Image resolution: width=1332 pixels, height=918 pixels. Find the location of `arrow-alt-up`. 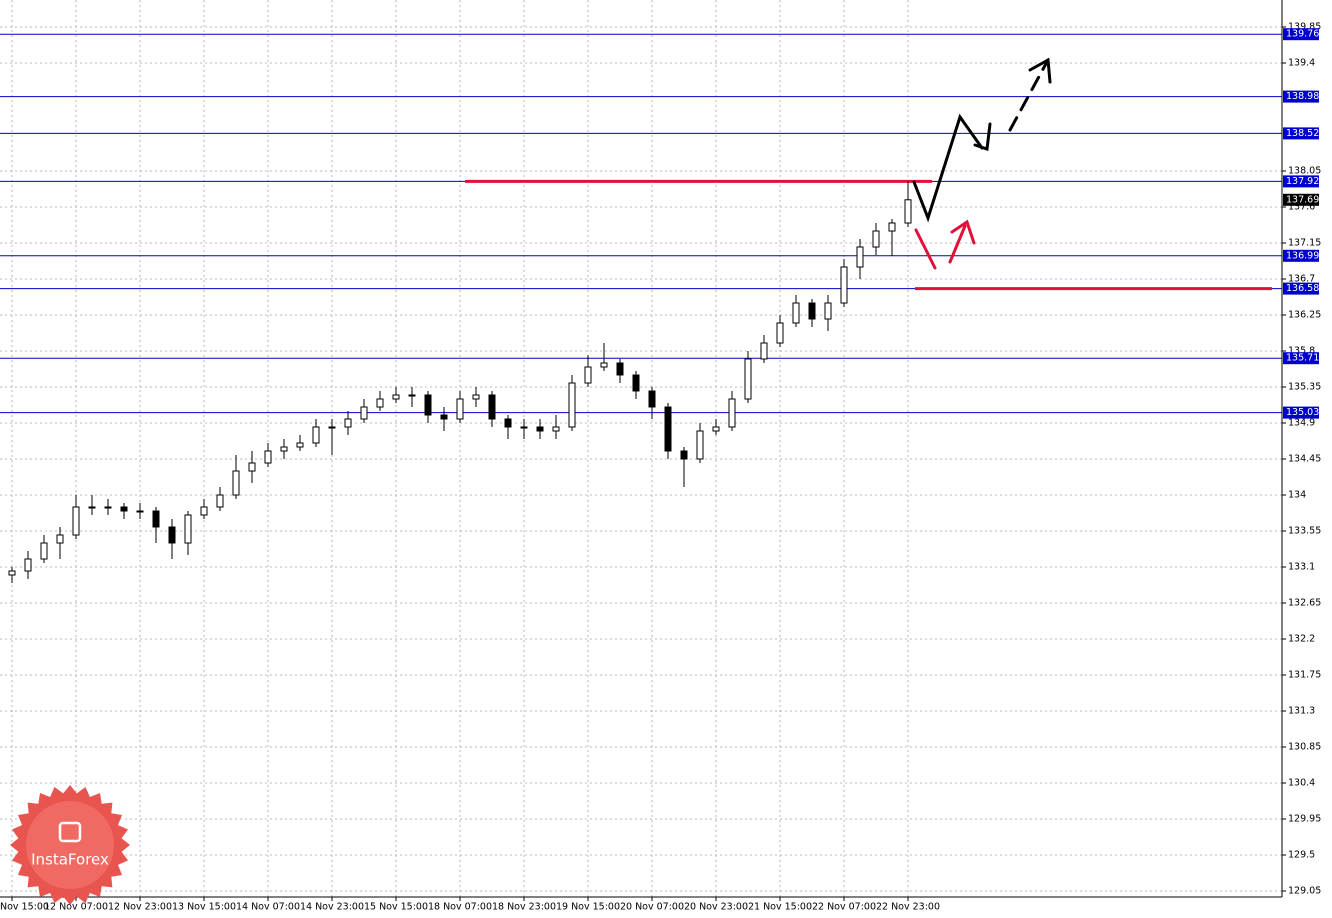

arrow-alt-up is located at coordinates (957, 244).